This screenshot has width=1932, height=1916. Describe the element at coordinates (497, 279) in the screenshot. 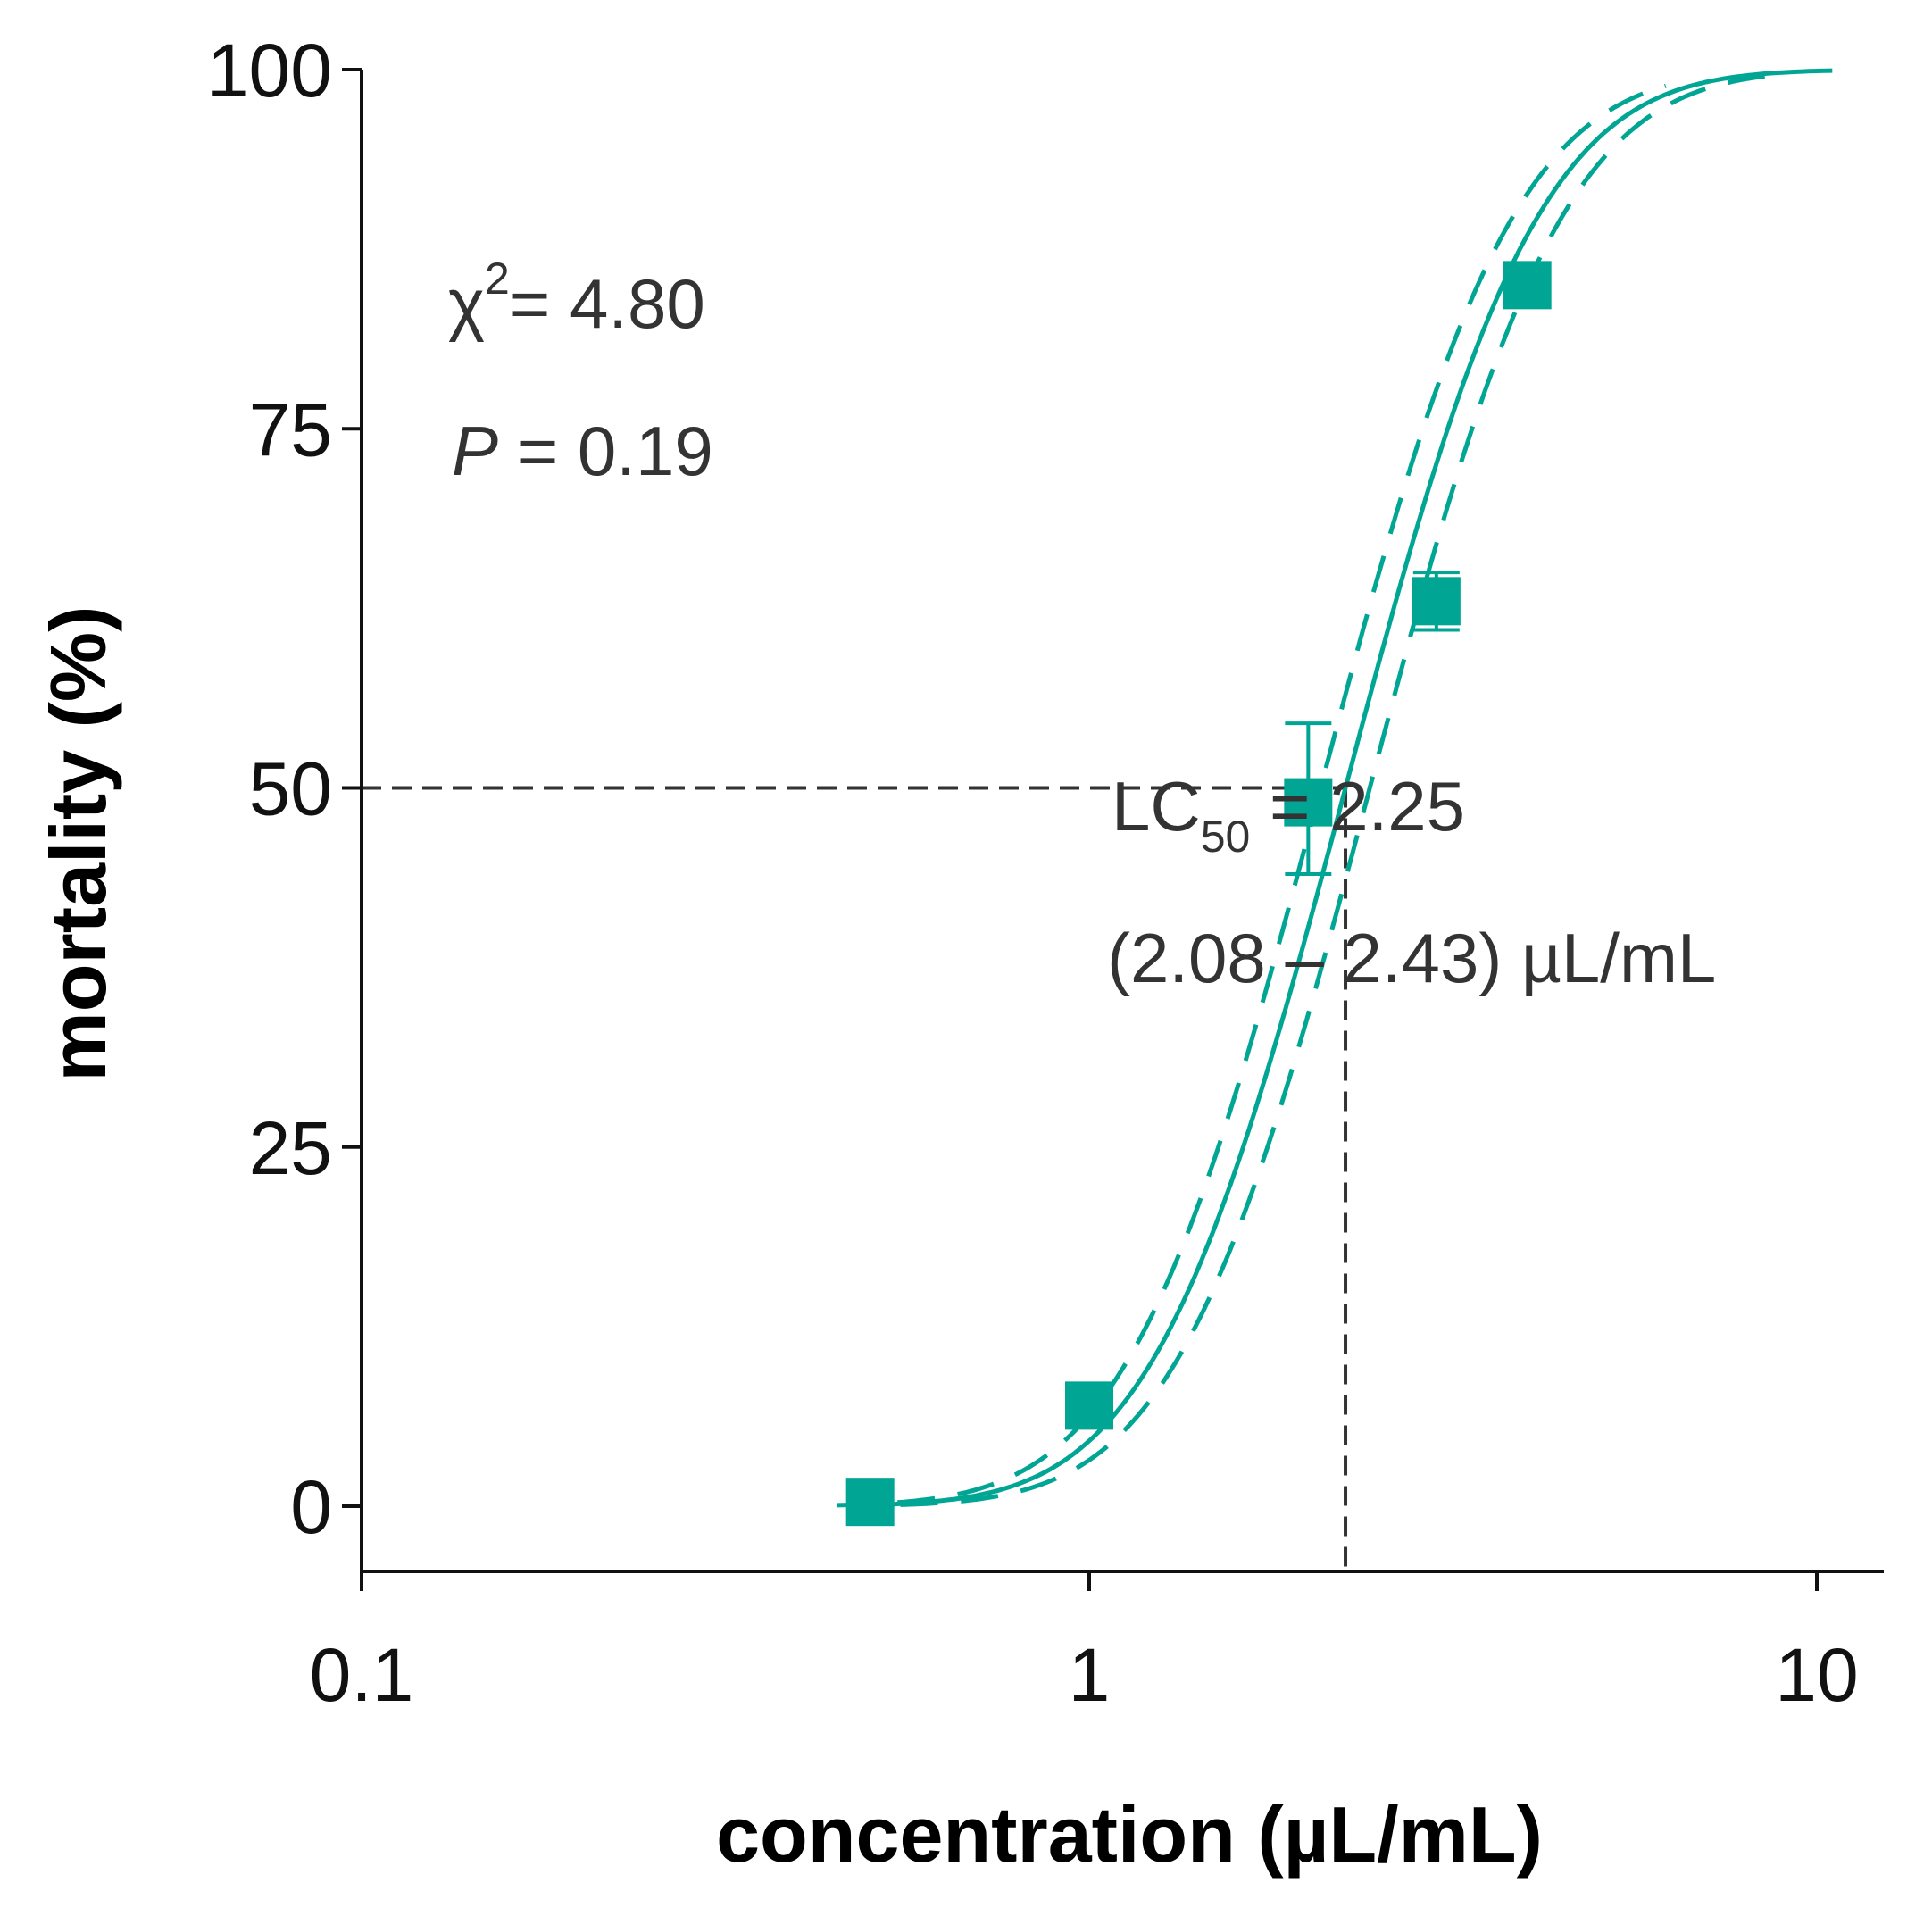

I see `chi-superscript: 2` at that location.